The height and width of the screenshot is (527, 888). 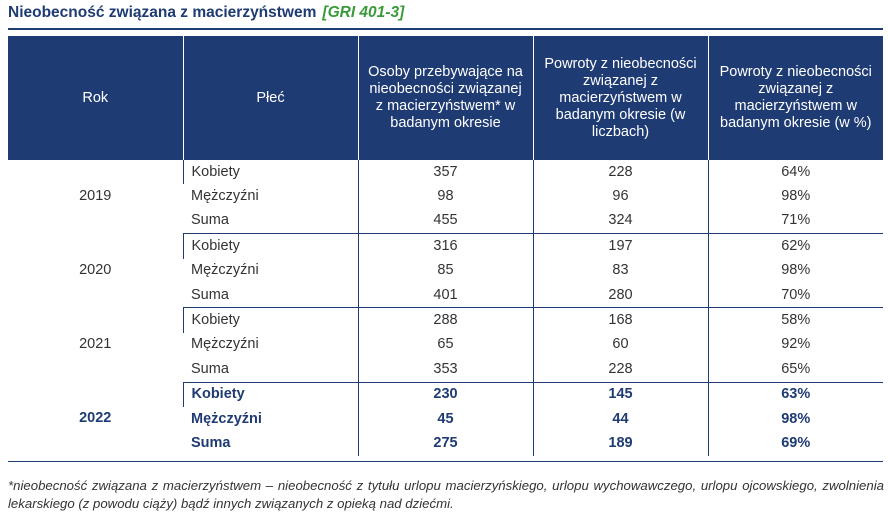 I want to click on table-row: 2022 Kobiety 230 145 63%, so click(x=445, y=404).